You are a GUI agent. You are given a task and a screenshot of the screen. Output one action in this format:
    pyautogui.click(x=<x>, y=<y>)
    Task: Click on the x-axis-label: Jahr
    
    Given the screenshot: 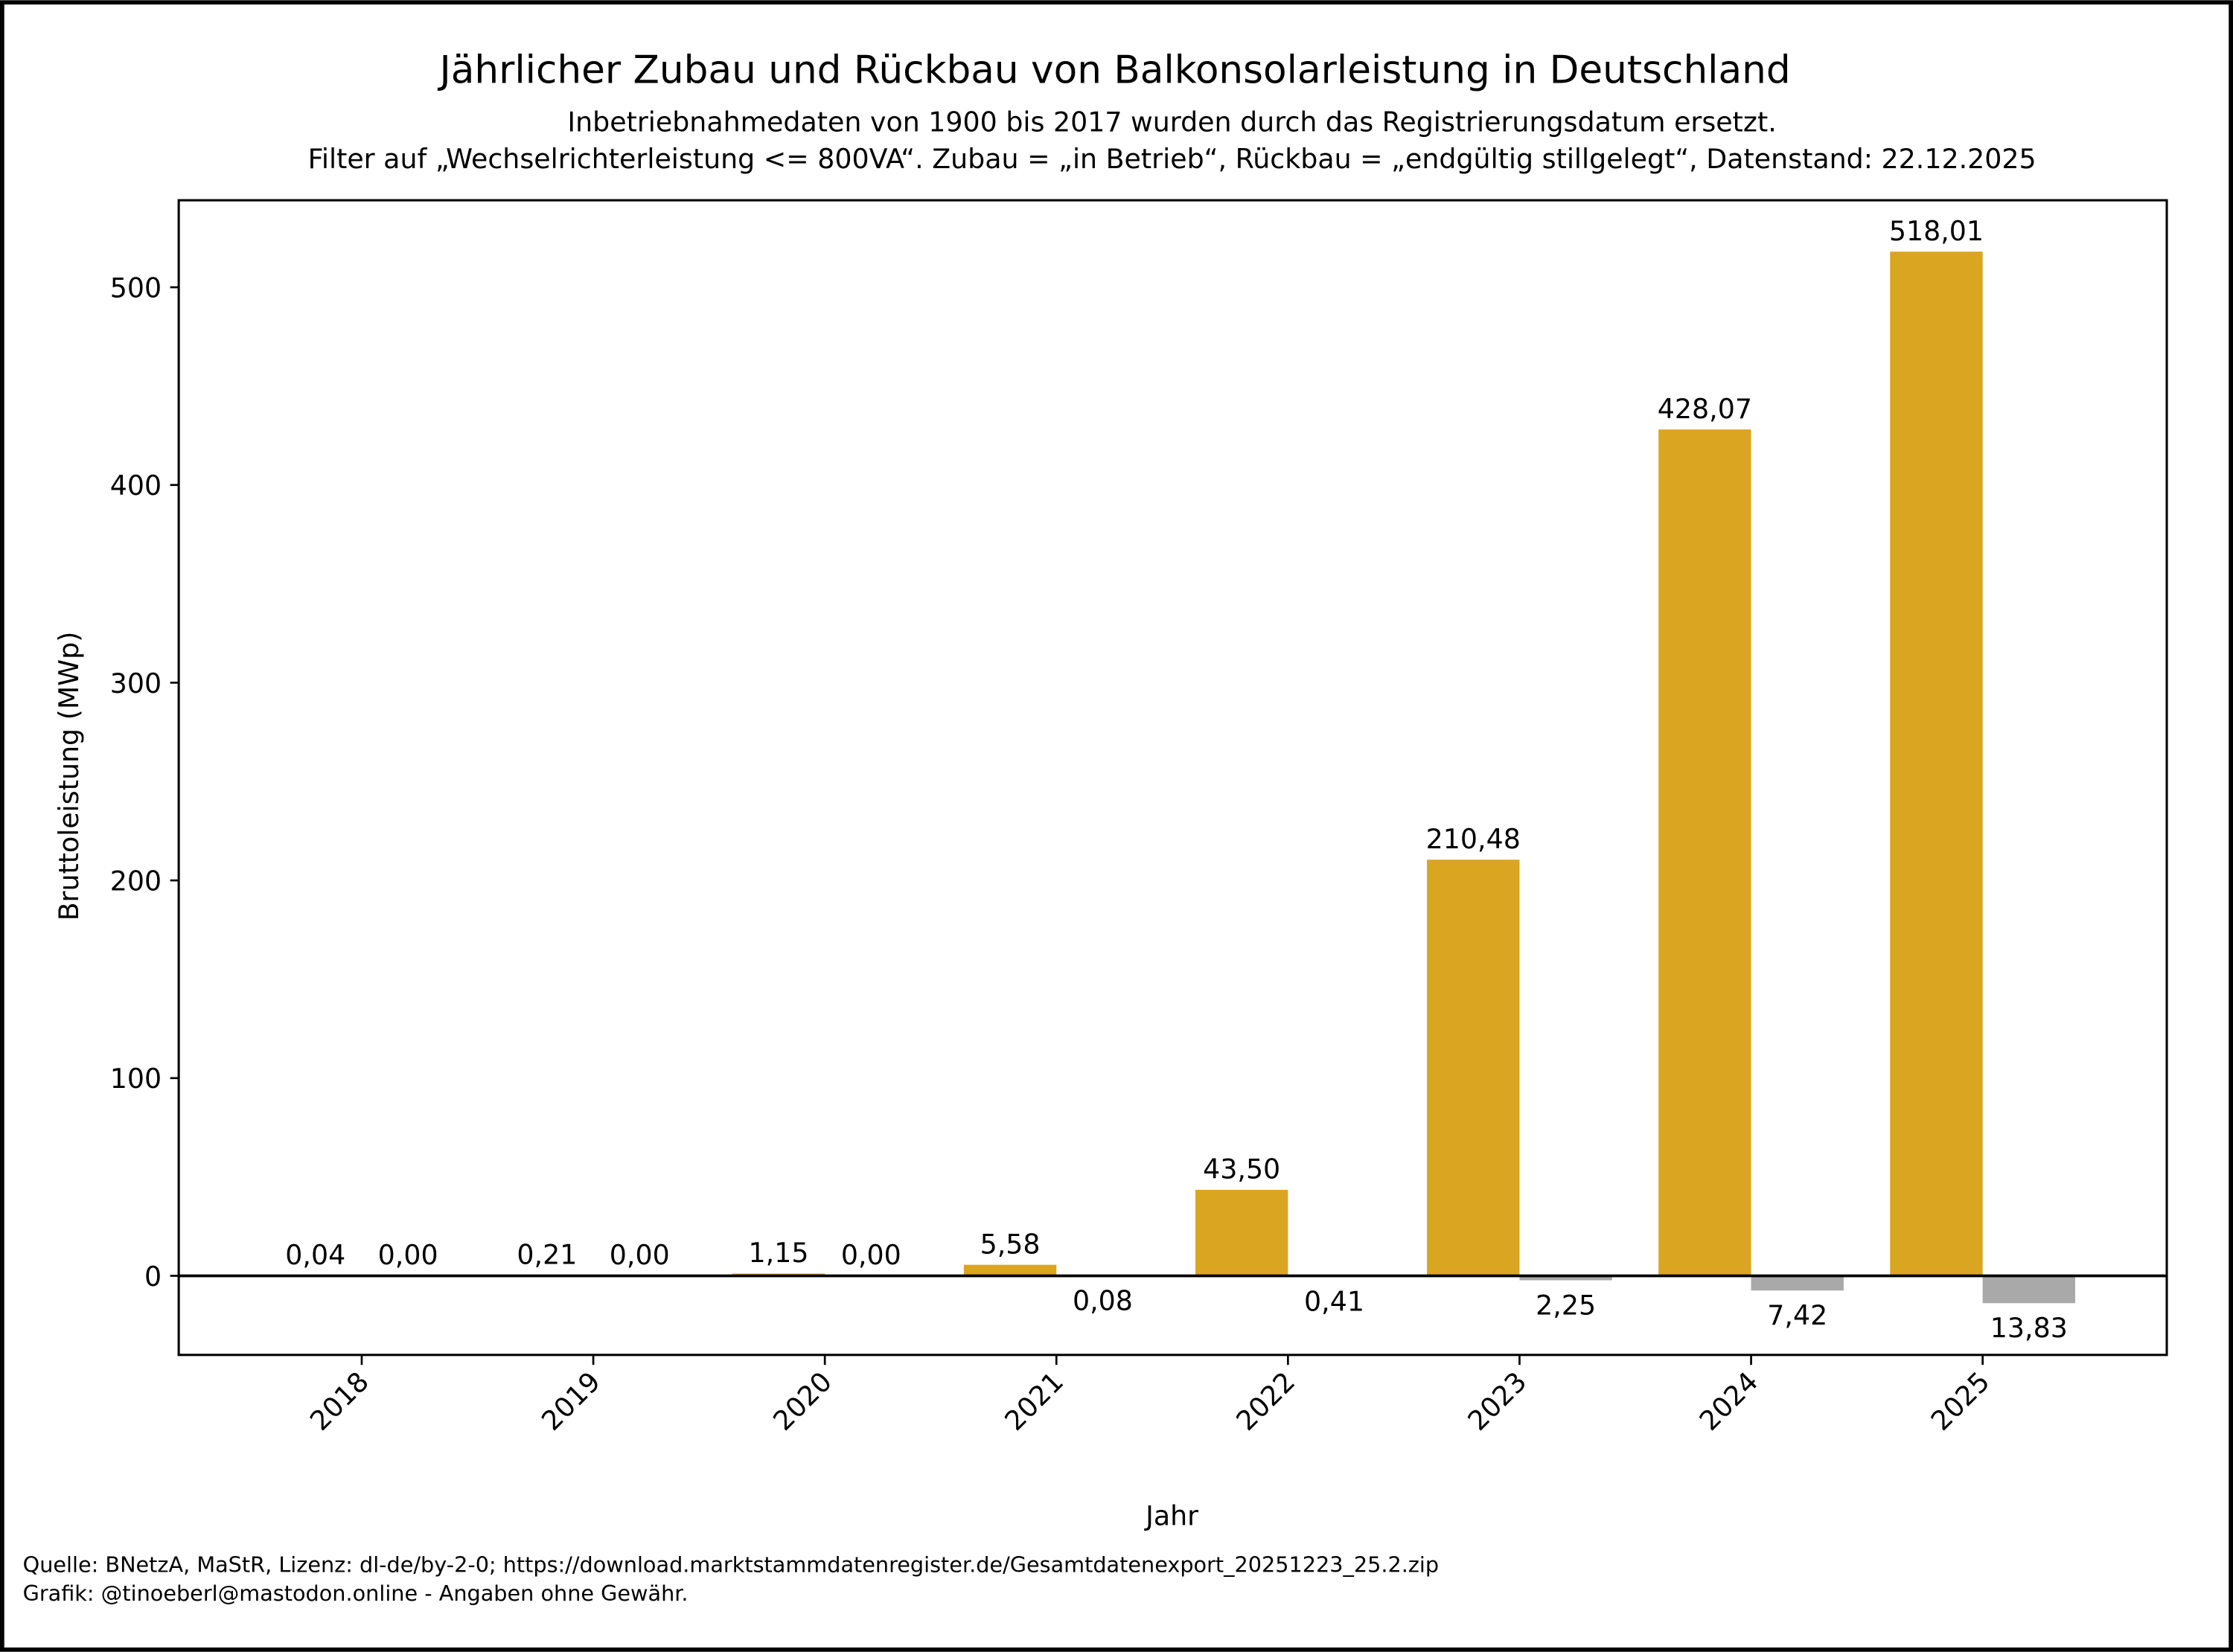 What is the action you would take?
    pyautogui.click(x=1171, y=1515)
    